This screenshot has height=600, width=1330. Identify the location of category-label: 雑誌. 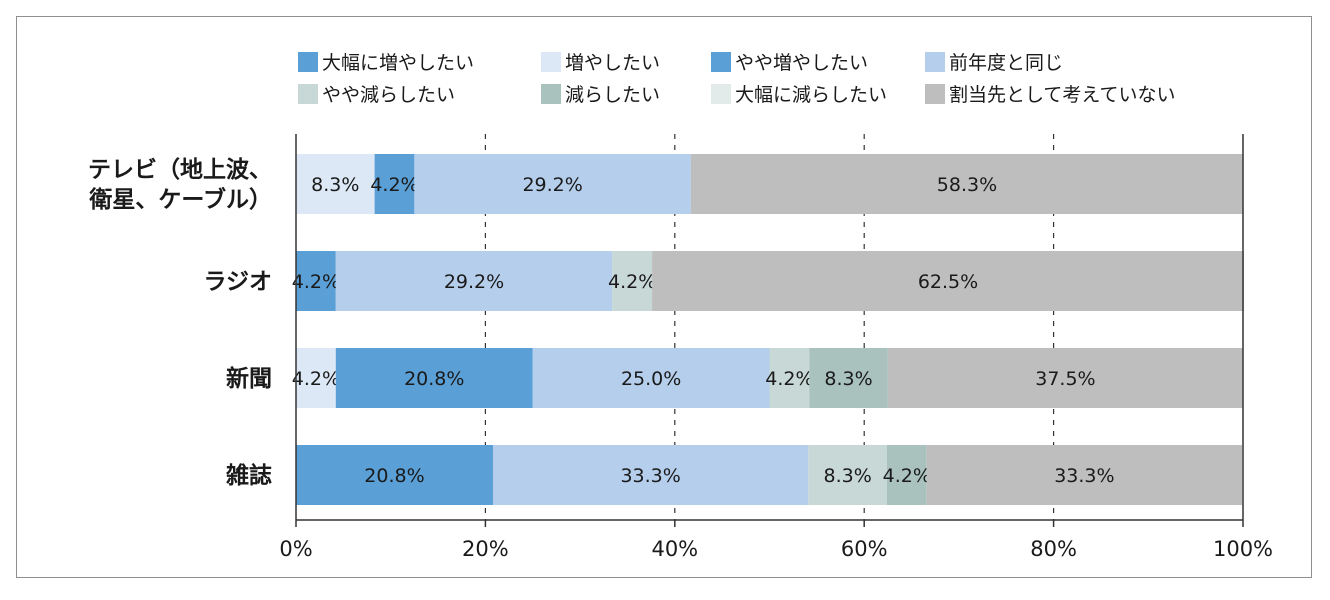
(248, 475).